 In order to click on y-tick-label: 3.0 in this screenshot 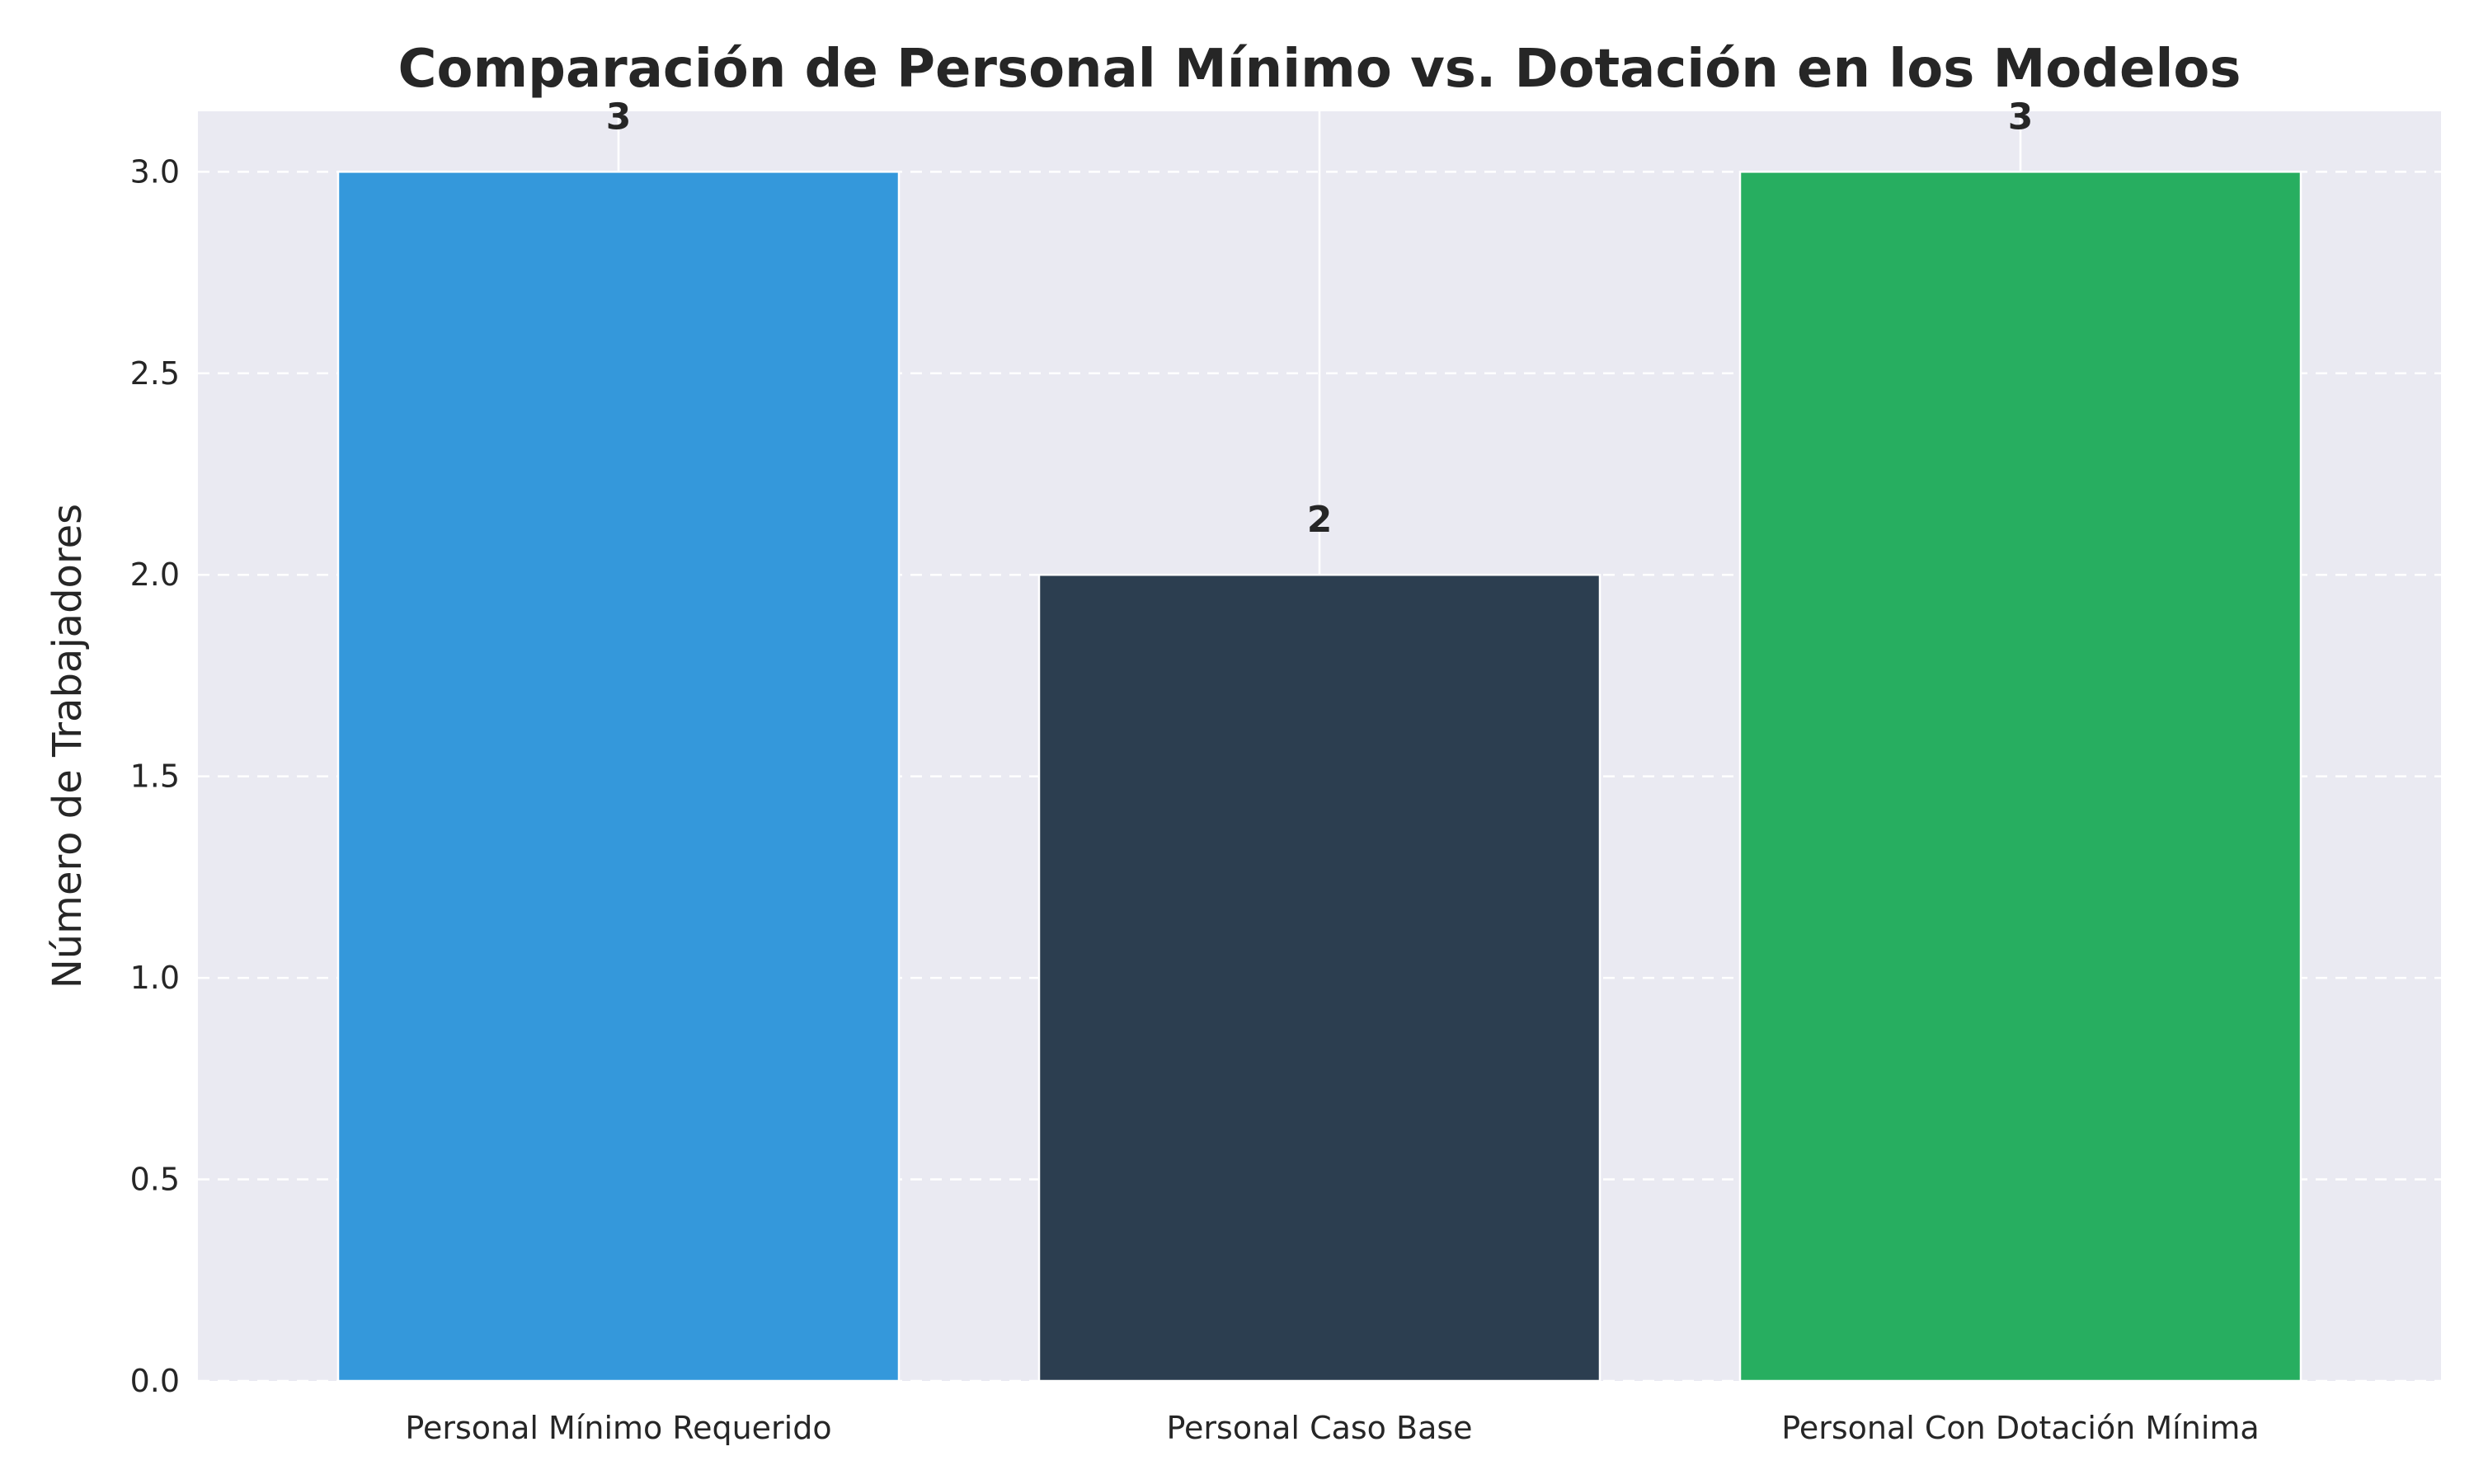, I will do `click(155, 171)`.